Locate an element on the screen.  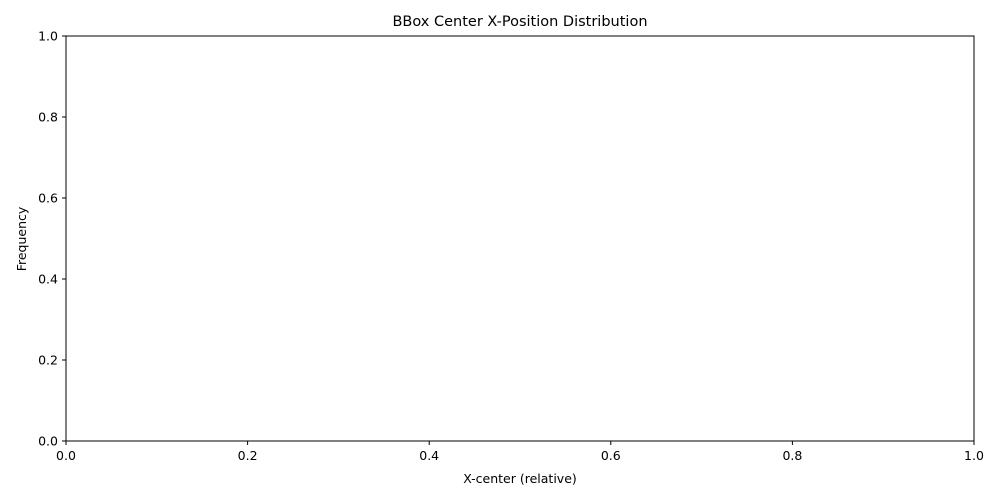
y-tick-label: 0.2 is located at coordinates (48, 360).